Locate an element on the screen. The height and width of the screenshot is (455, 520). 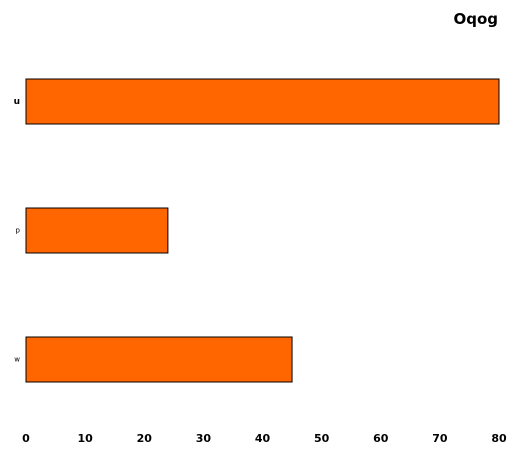
category-labels-group: u p w is located at coordinates (17, 230).